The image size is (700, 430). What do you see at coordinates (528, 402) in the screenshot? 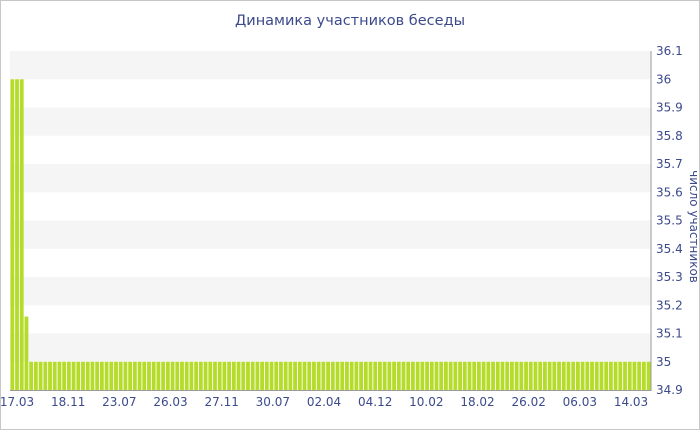
I see `x-tick-label: 26.02` at bounding box center [528, 402].